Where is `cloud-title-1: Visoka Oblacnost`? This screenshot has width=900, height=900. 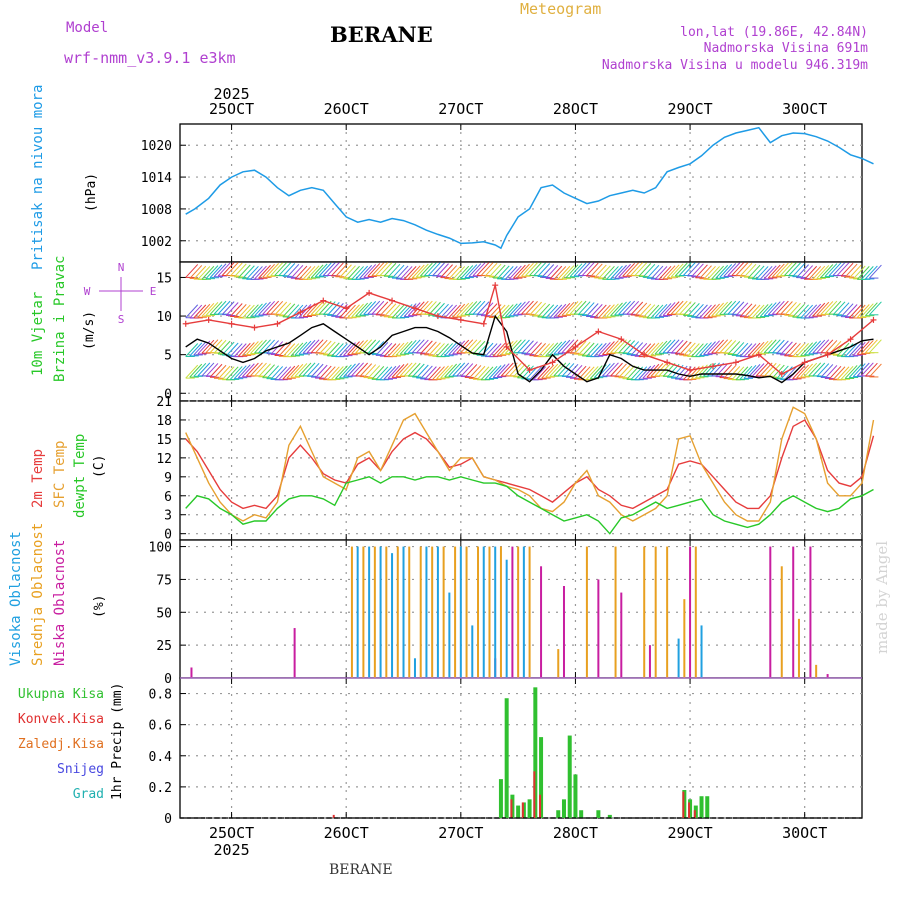 cloud-title-1: Visoka Oblacnost is located at coordinates (16, 598).